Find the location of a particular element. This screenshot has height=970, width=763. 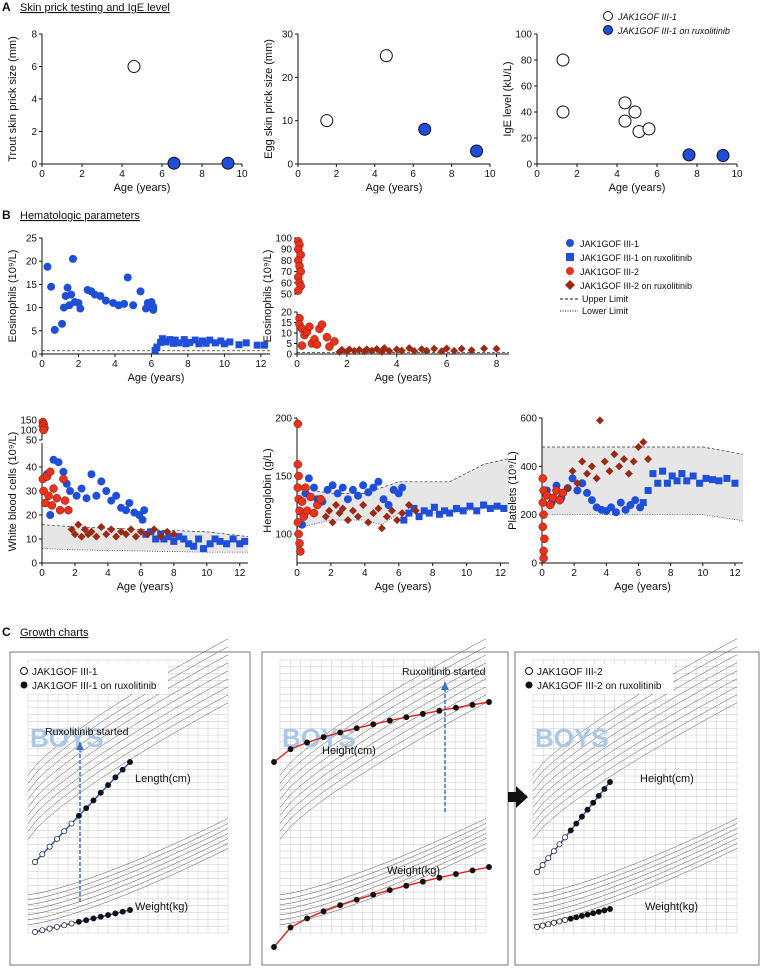

y-tick-label: 20 is located at coordinates (32, 516).